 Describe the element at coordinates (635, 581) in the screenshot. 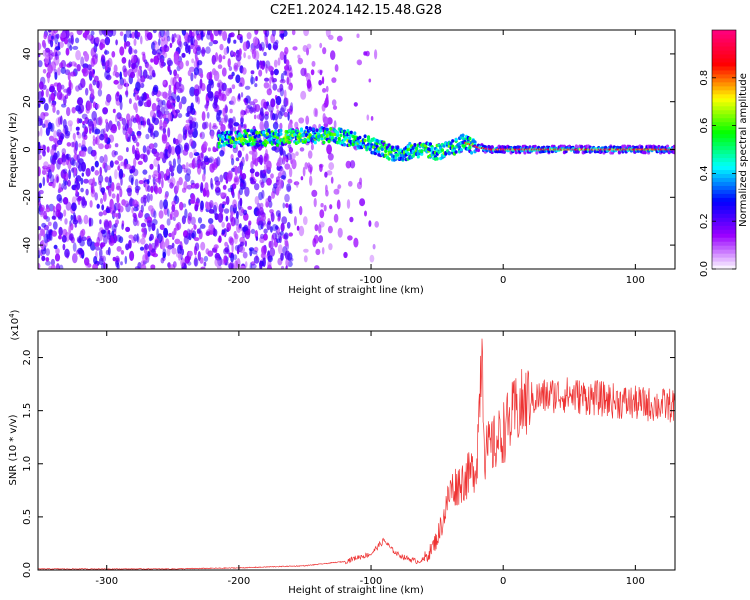

I see `snr-x-tick-label: 100` at that location.